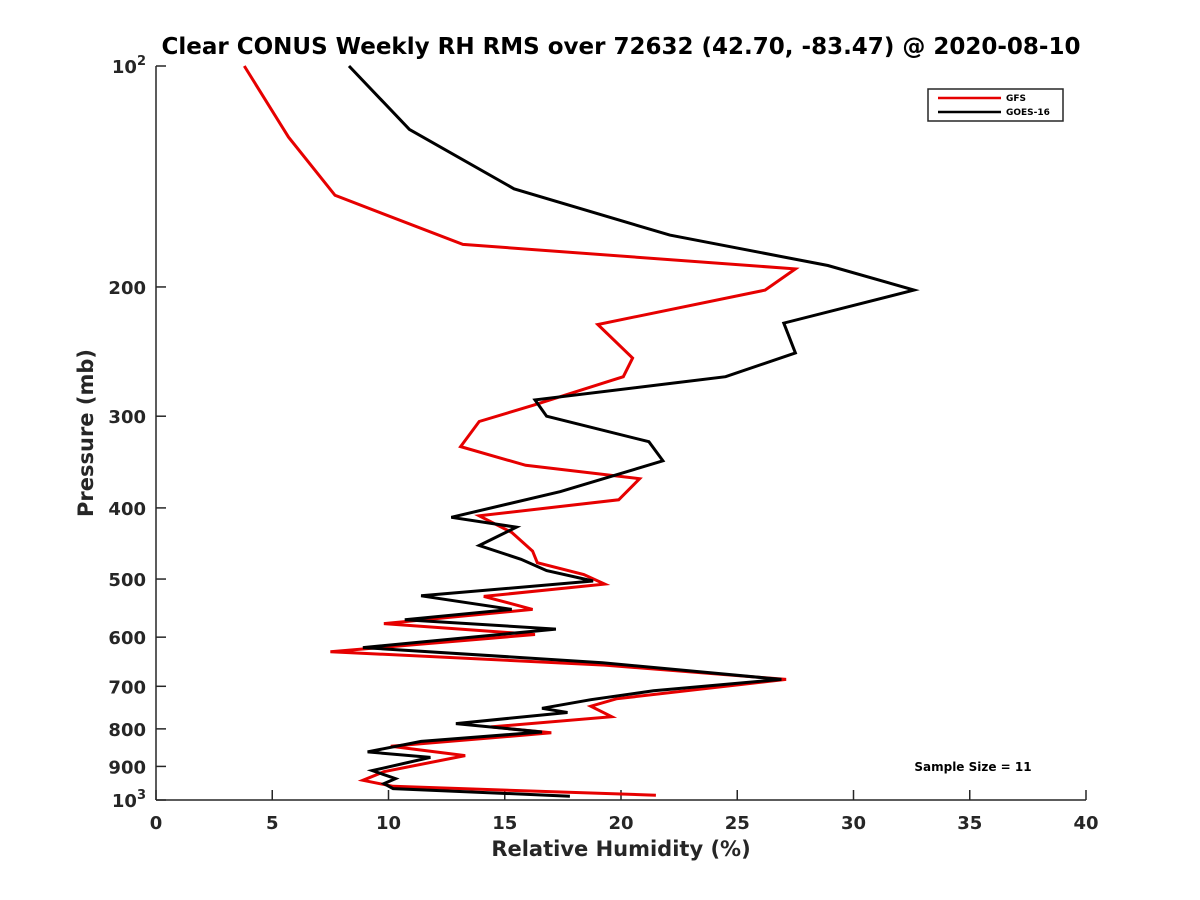 This screenshot has width=1200, height=900. Describe the element at coordinates (504, 823) in the screenshot. I see `x-tick-label: 15` at that location.